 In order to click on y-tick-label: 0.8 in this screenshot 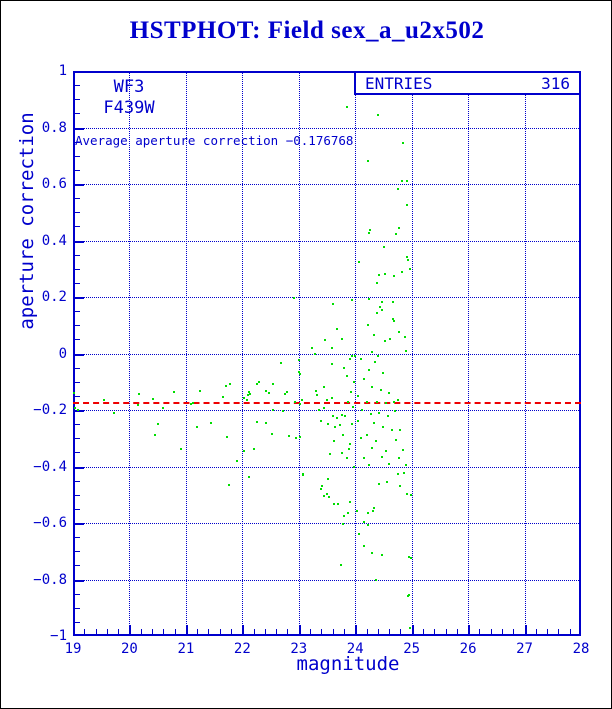, I will do `click(54, 127)`.